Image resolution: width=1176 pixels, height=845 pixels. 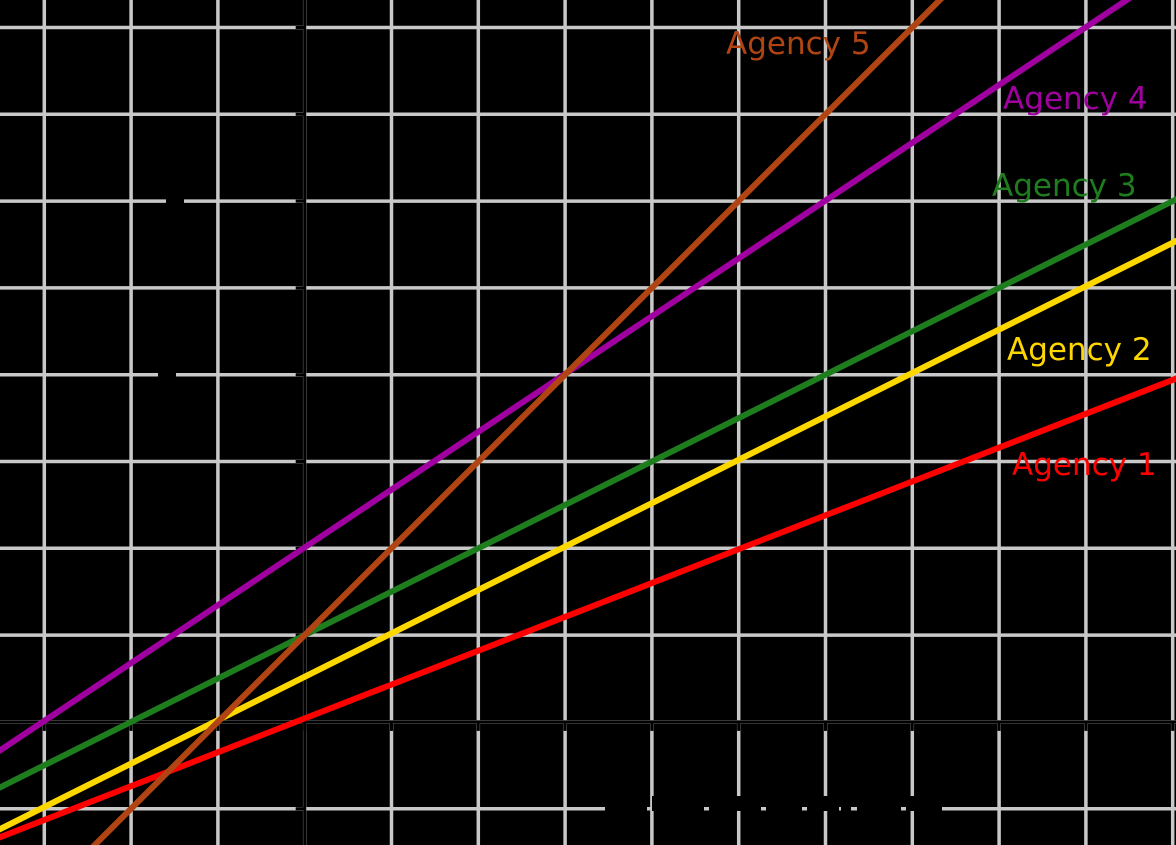 What do you see at coordinates (1064, 186) in the screenshot?
I see `series-label-agency-3: Agency 3` at bounding box center [1064, 186].